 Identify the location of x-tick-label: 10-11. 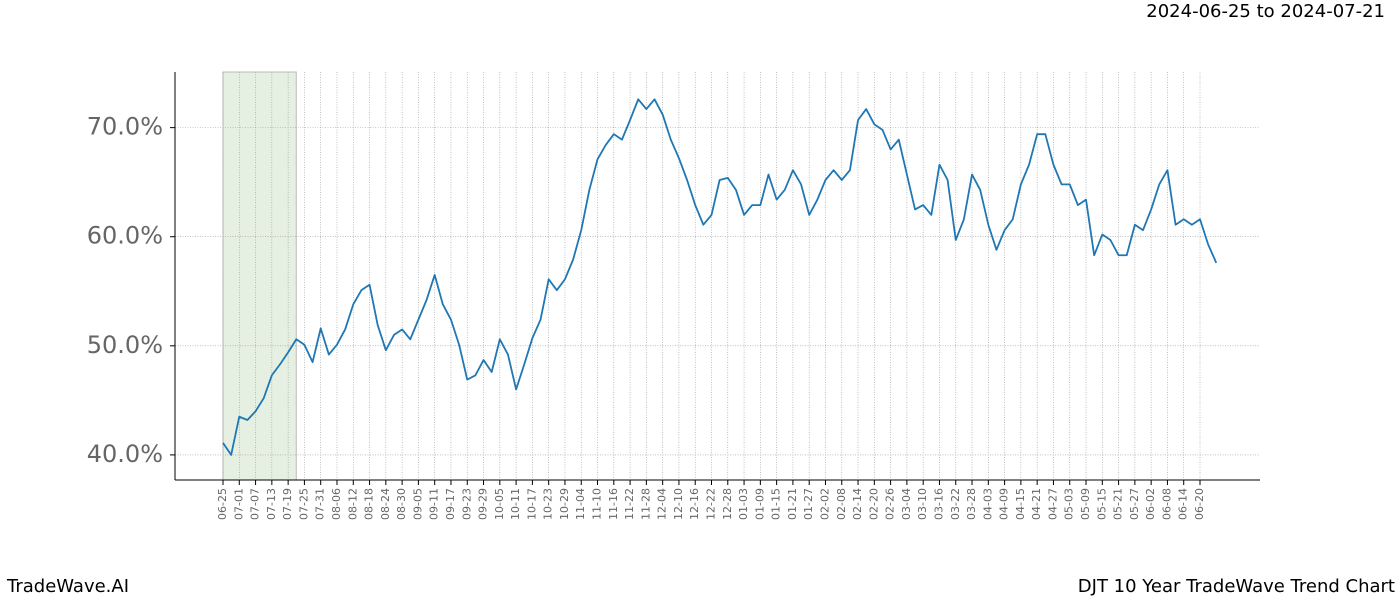
(515, 504).